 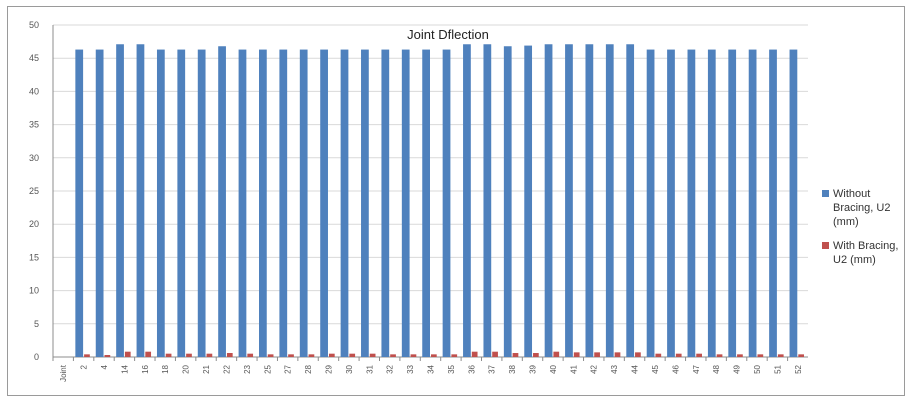 I want to click on x-tick-label: 29, so click(x=328, y=368).